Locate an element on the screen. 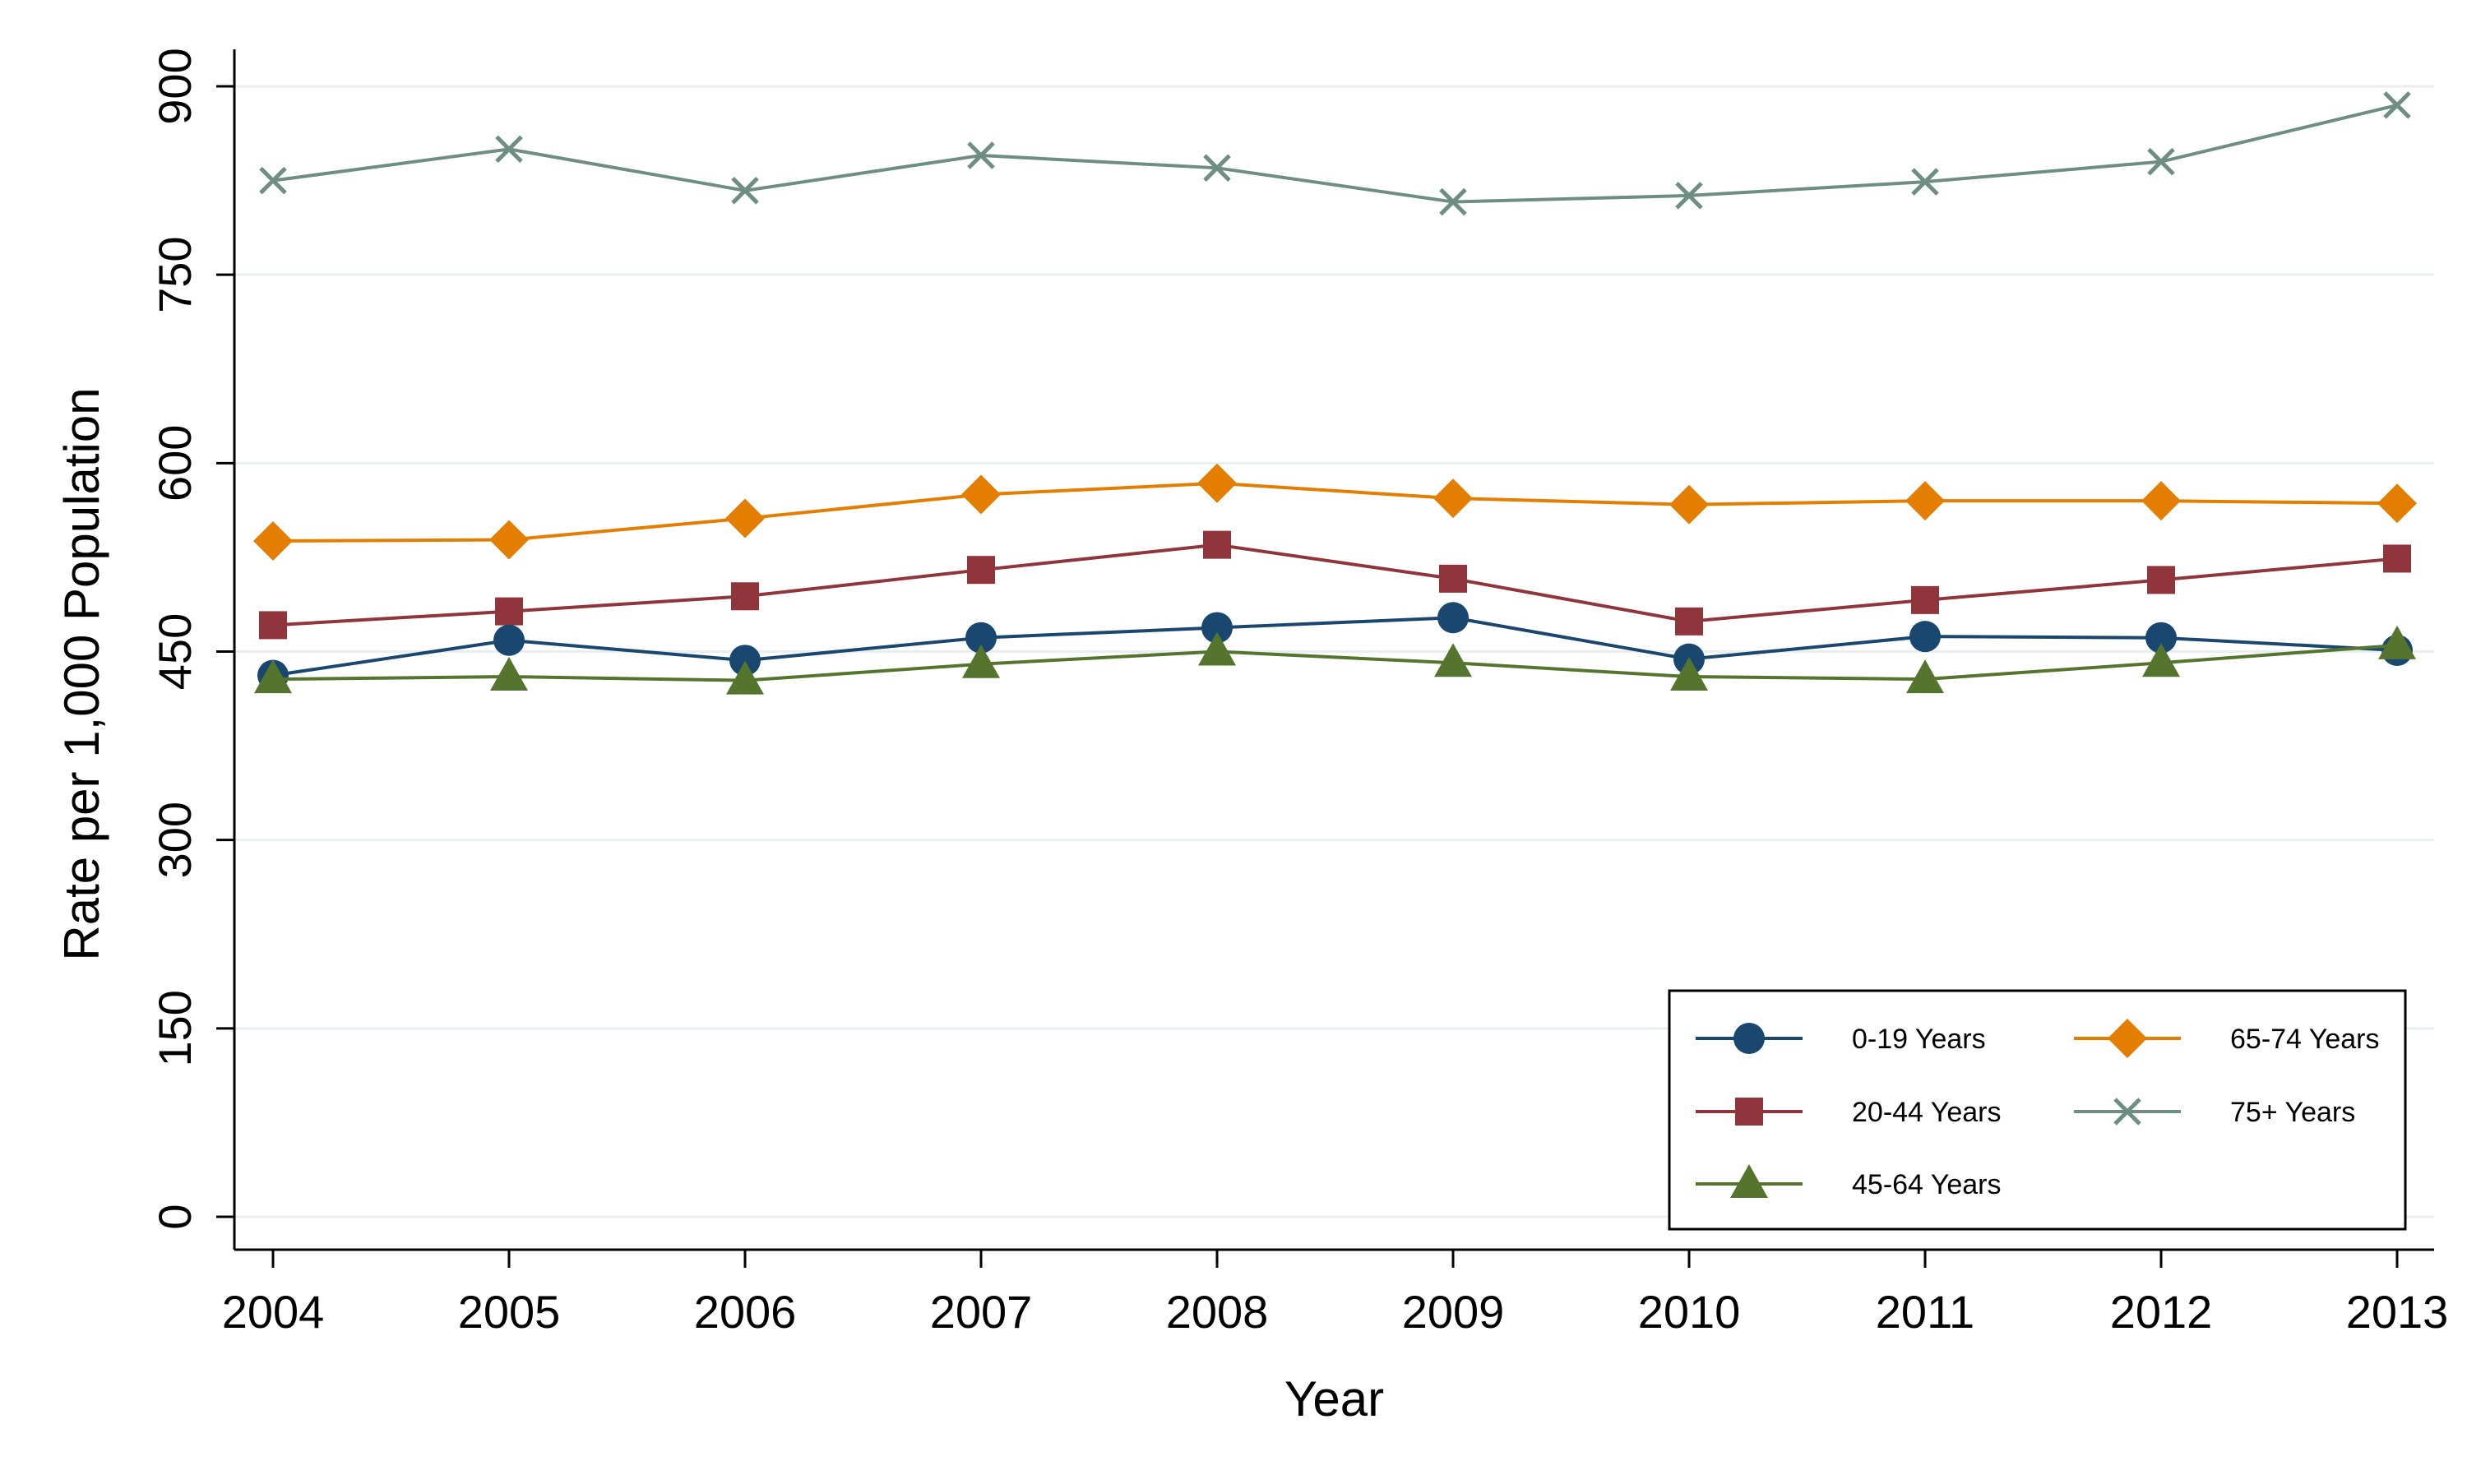 The image size is (2467, 1484). legend-label: 0-19 Years is located at coordinates (1919, 1040).